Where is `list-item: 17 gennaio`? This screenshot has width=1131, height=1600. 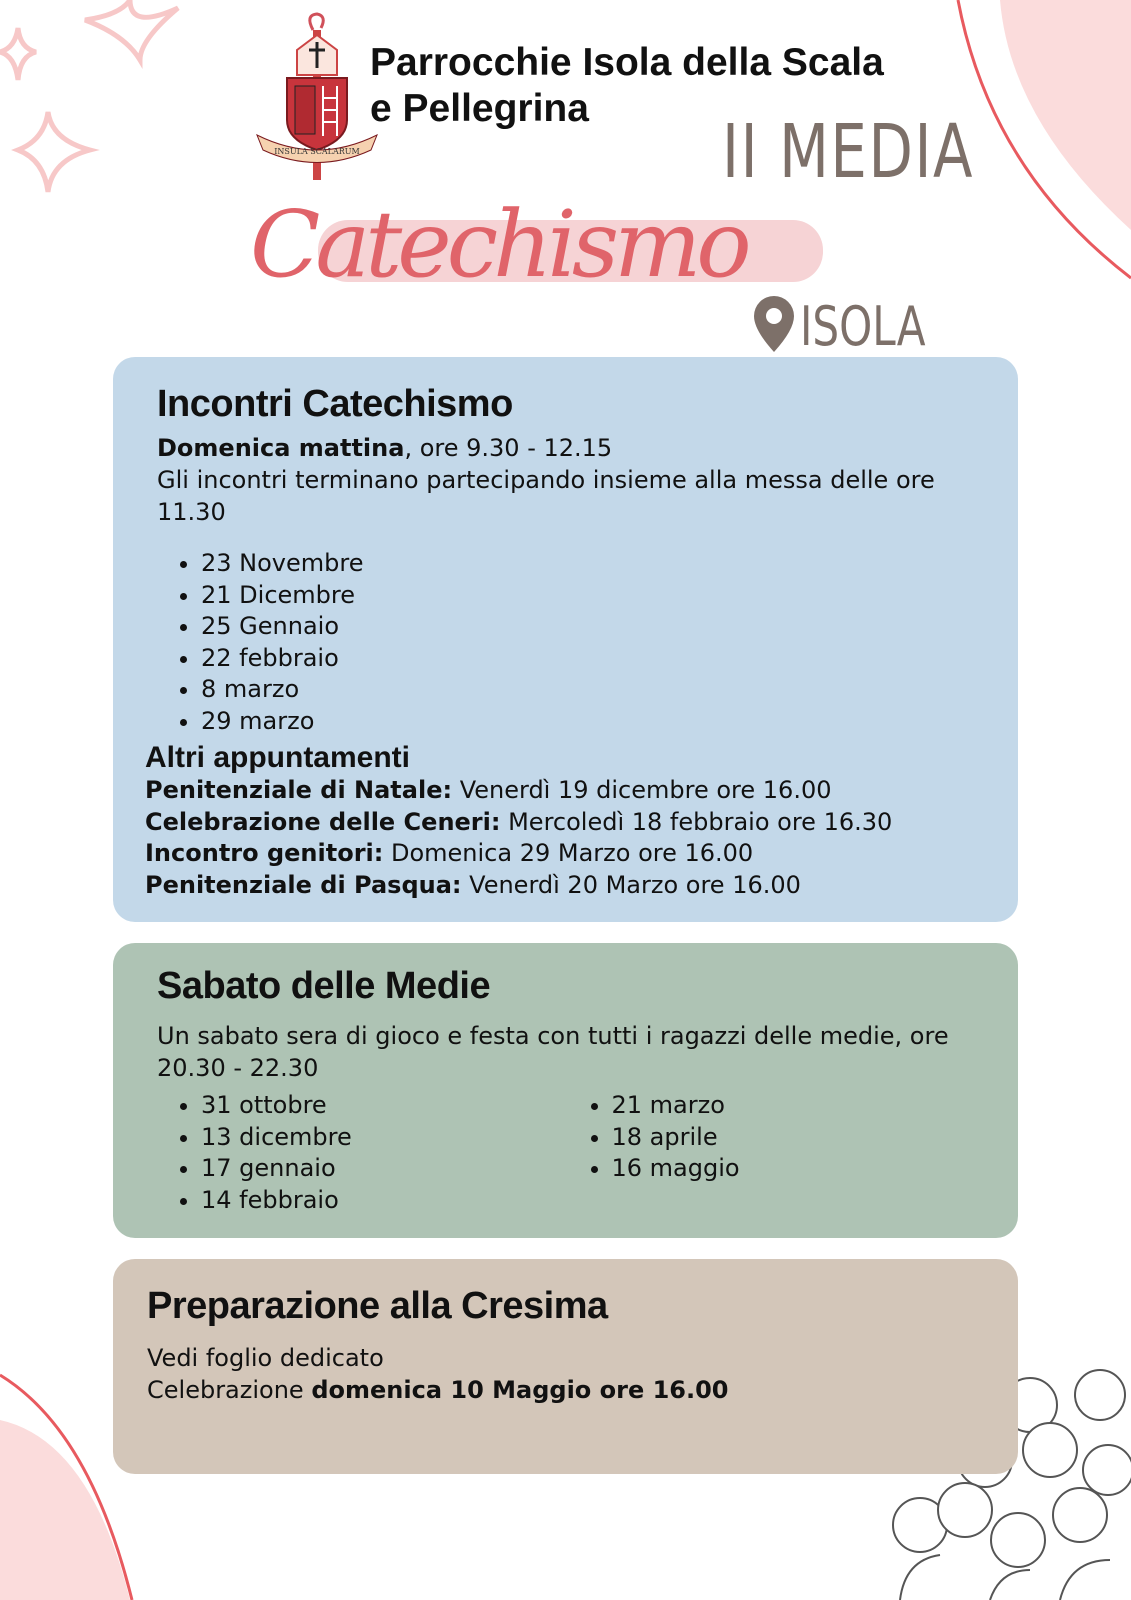
list-item: 17 gennaio is located at coordinates (384, 1169).